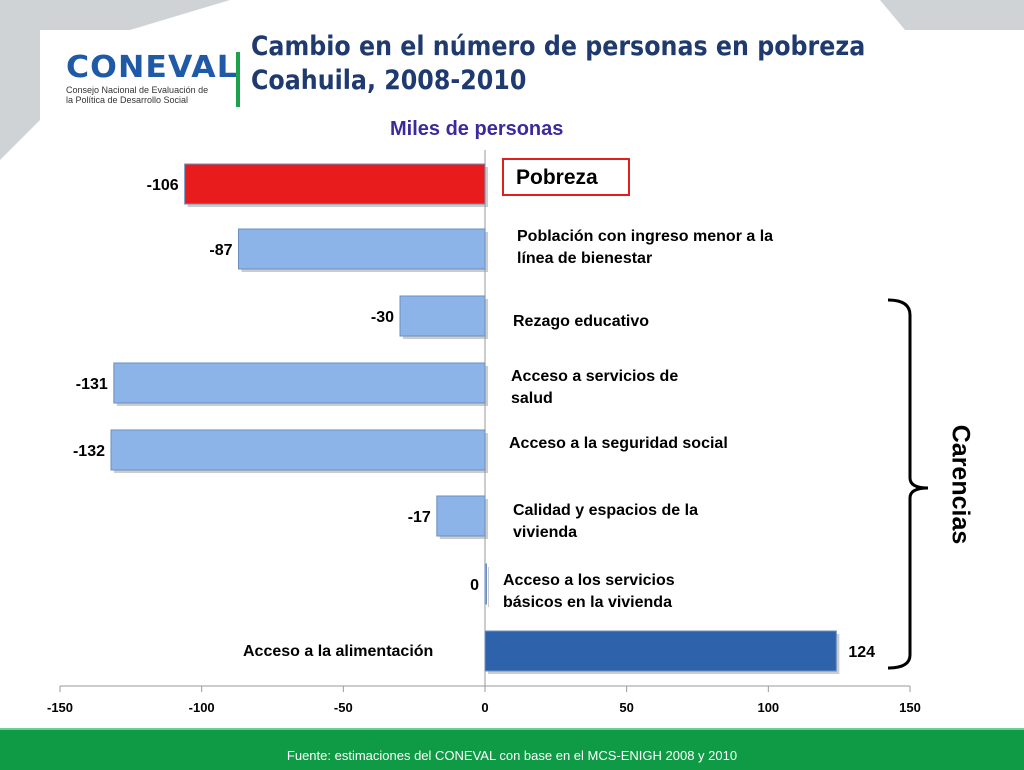 This screenshot has height=770, width=1024. What do you see at coordinates (618, 443) in the screenshot?
I see `category-label: Acceso a la seguridad social` at bounding box center [618, 443].